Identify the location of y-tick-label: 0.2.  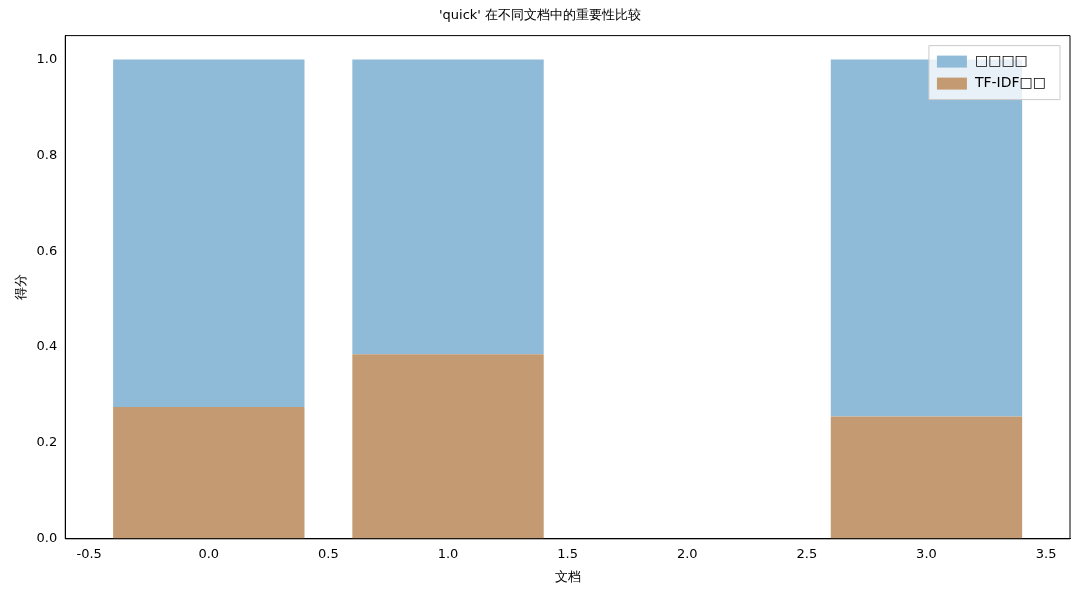
(47, 442).